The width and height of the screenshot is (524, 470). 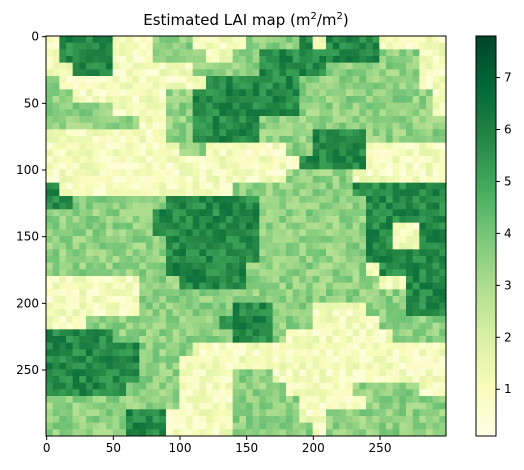 What do you see at coordinates (180, 448) in the screenshot?
I see `x-tick-label: 100` at bounding box center [180, 448].